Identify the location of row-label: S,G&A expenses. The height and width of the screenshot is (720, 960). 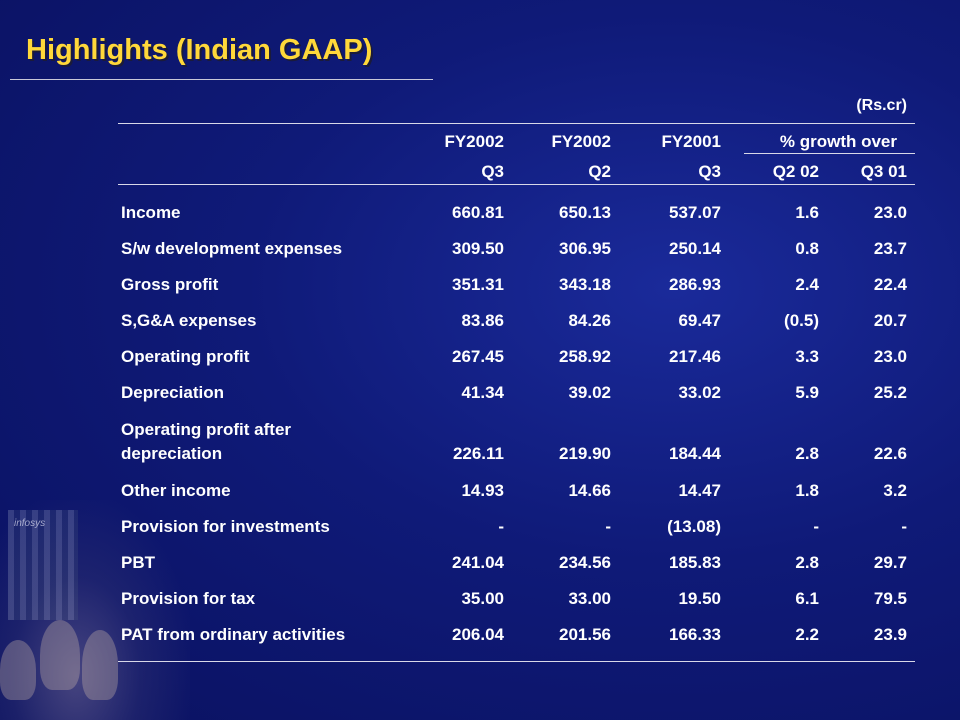
(189, 320).